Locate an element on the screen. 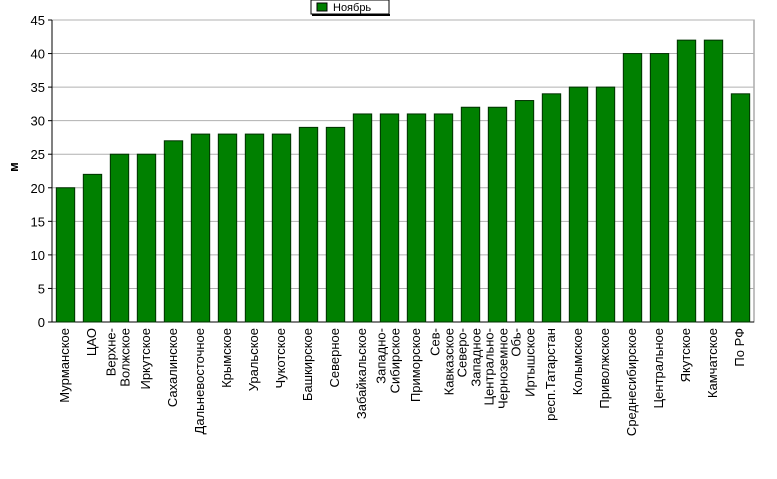 The image size is (777, 479). x-tick-label: Центральное is located at coordinates (658, 368).